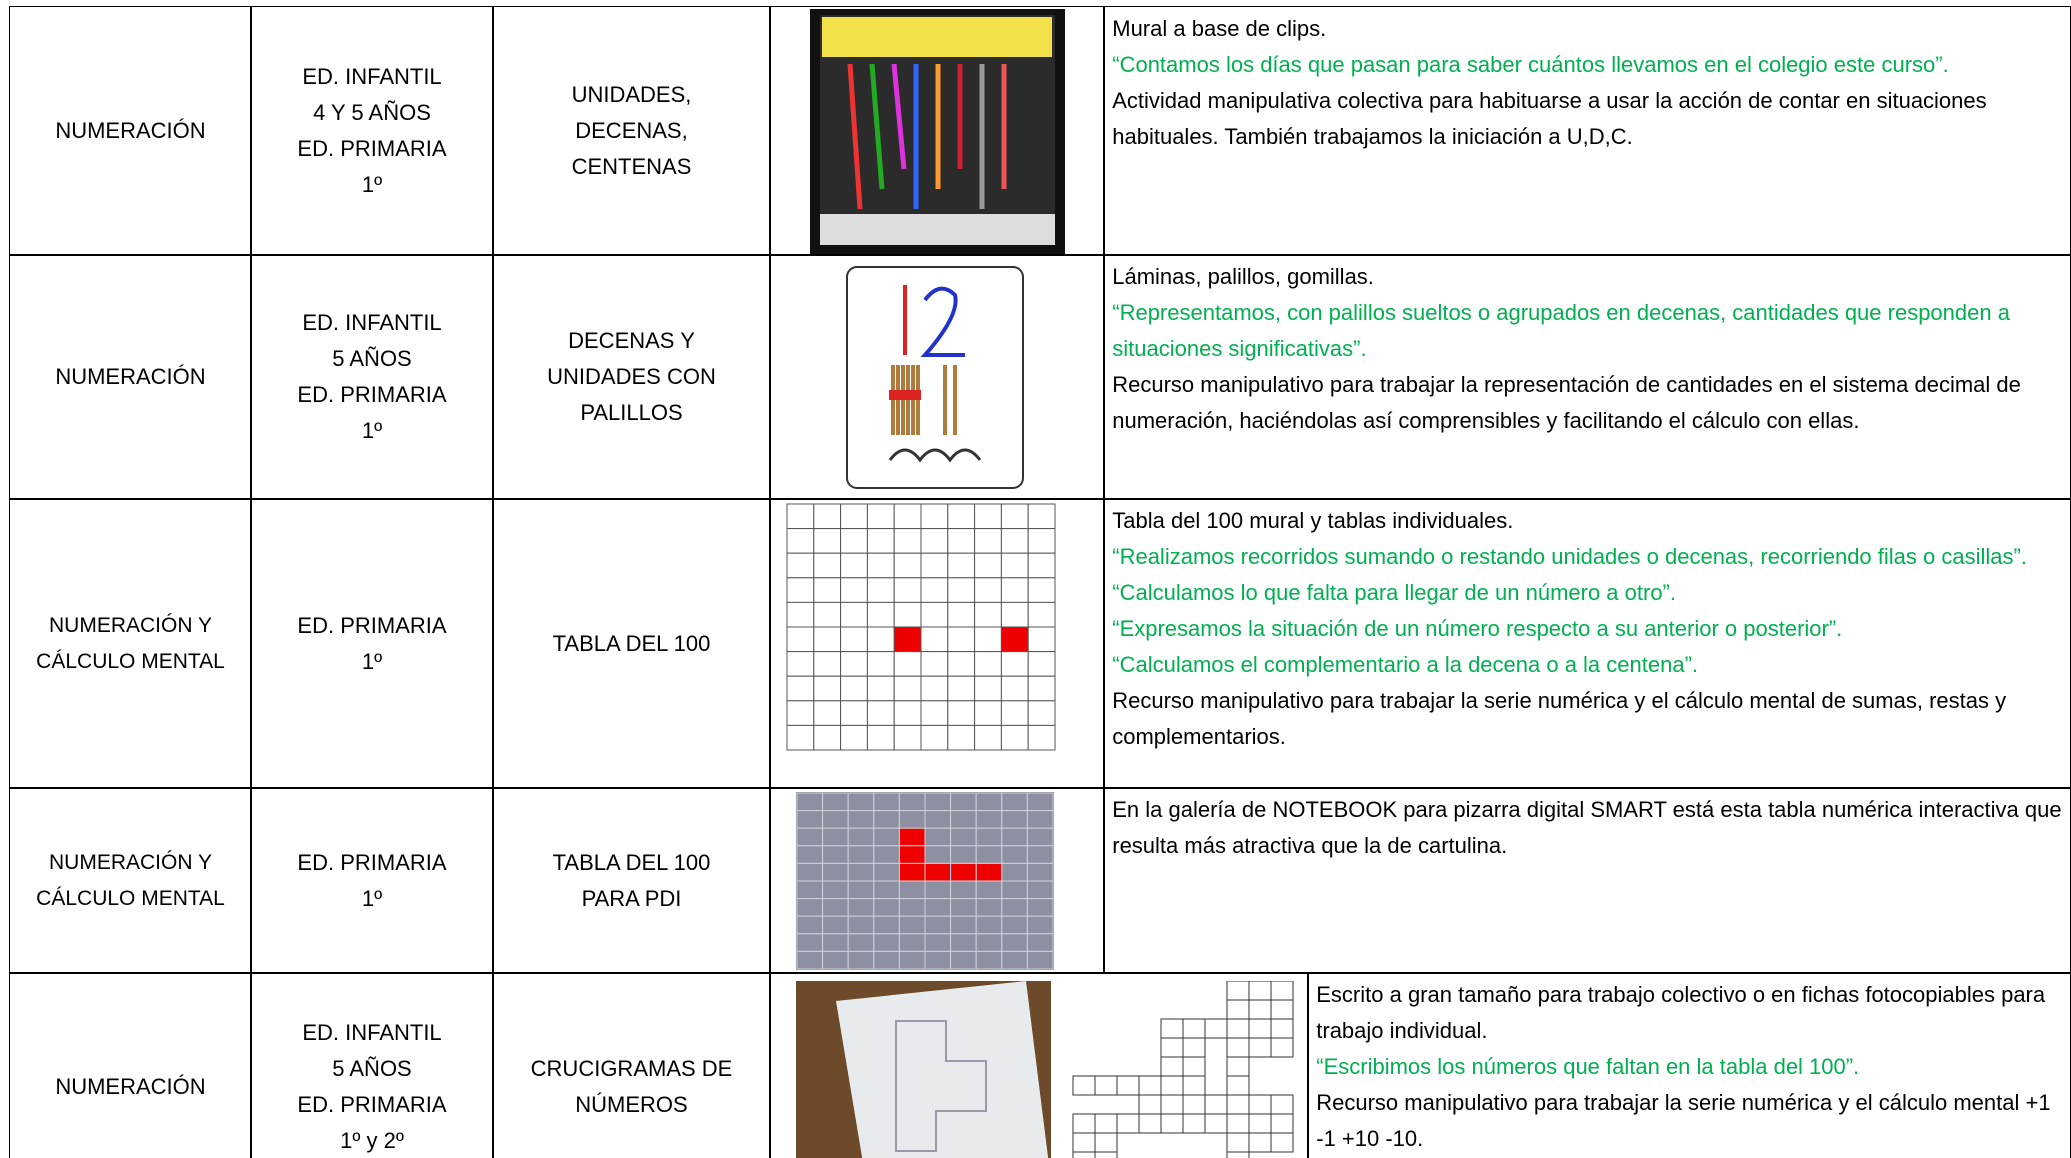 This screenshot has width=2071, height=1158. Describe the element at coordinates (631, 1104) in the screenshot. I see `cell-line: NÚMEROS` at that location.